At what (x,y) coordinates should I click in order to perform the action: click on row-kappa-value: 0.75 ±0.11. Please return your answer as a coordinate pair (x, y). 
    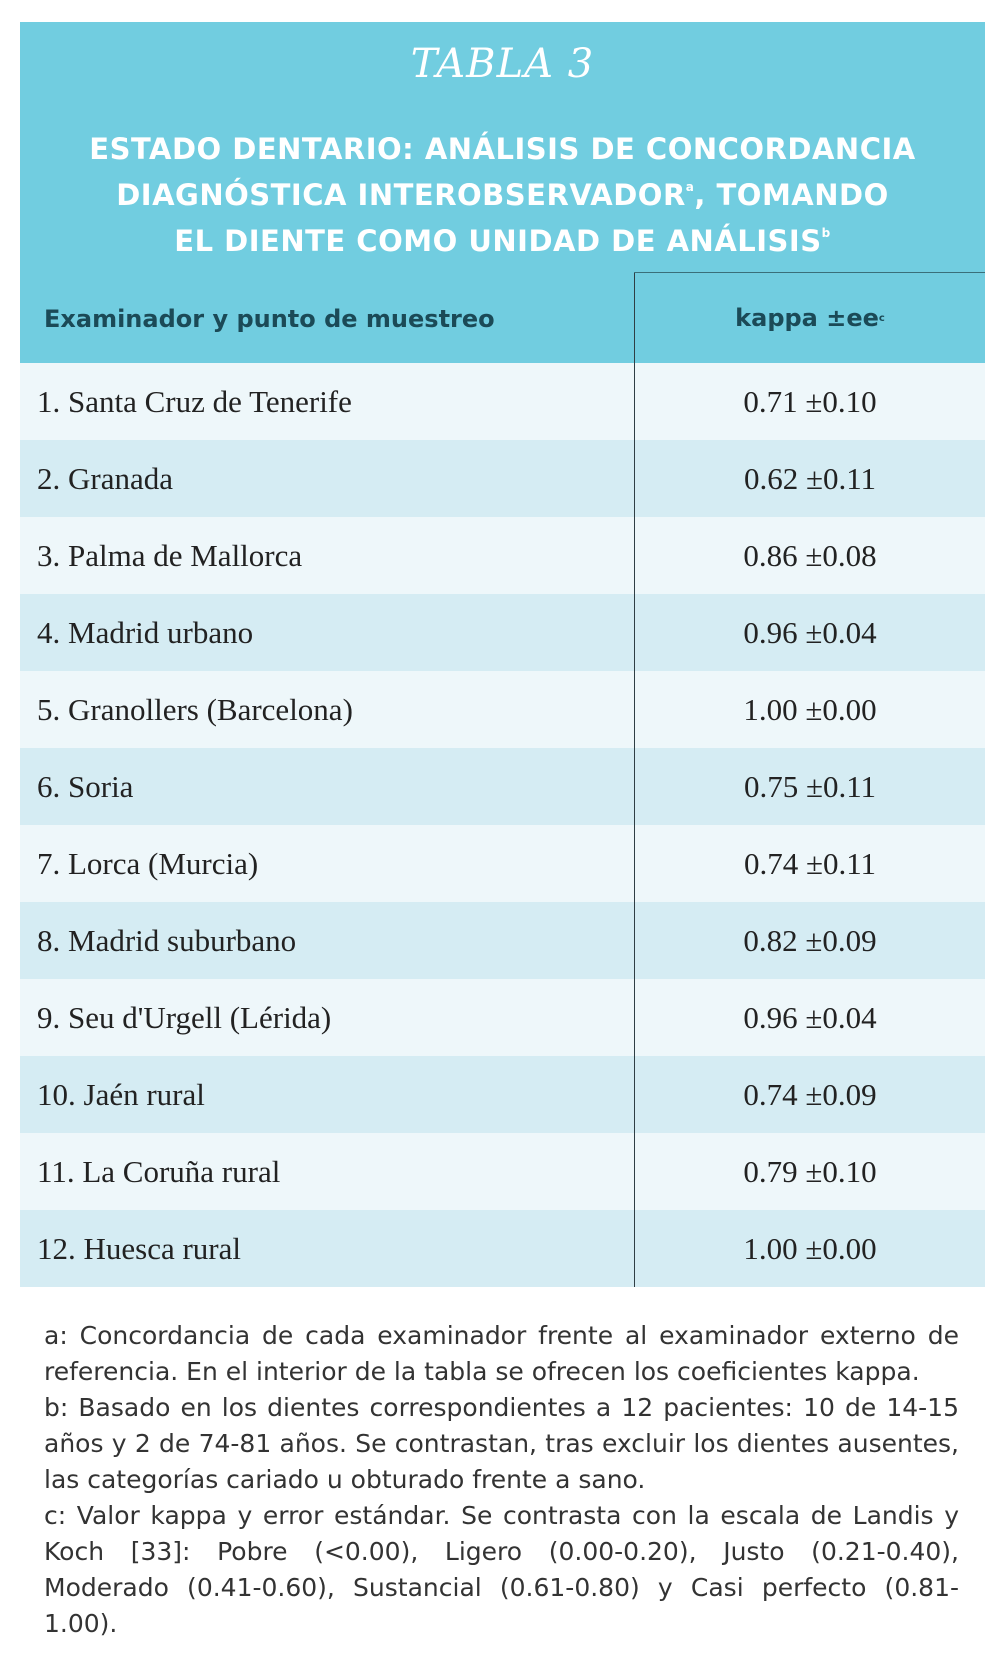
    Looking at the image, I should click on (809, 786).